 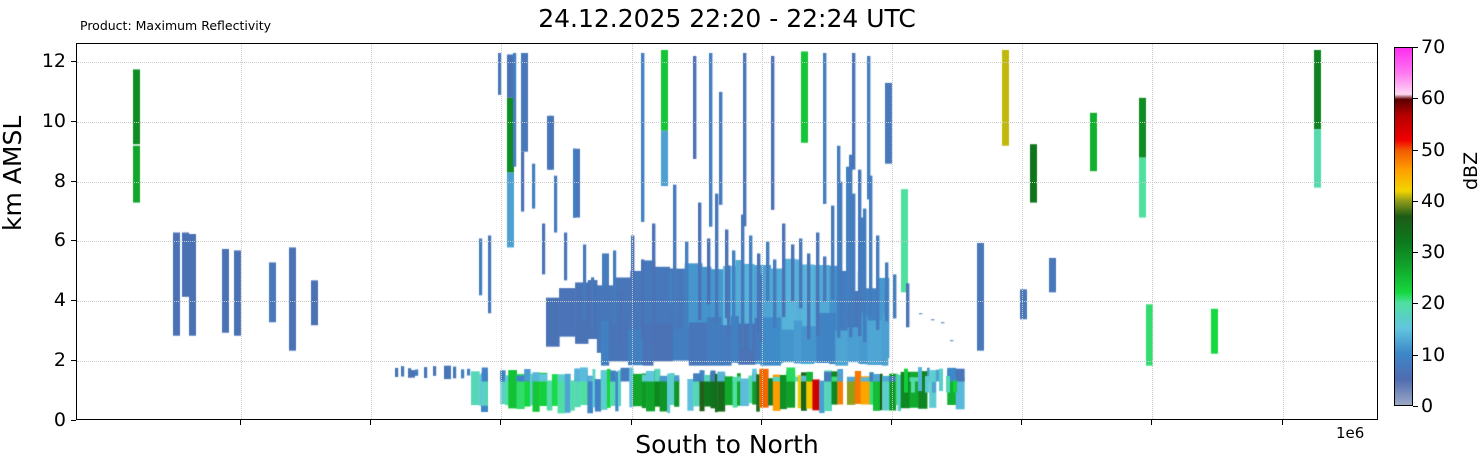 What do you see at coordinates (1471, 170) in the screenshot?
I see `colorbar-axis-label: dBZ` at bounding box center [1471, 170].